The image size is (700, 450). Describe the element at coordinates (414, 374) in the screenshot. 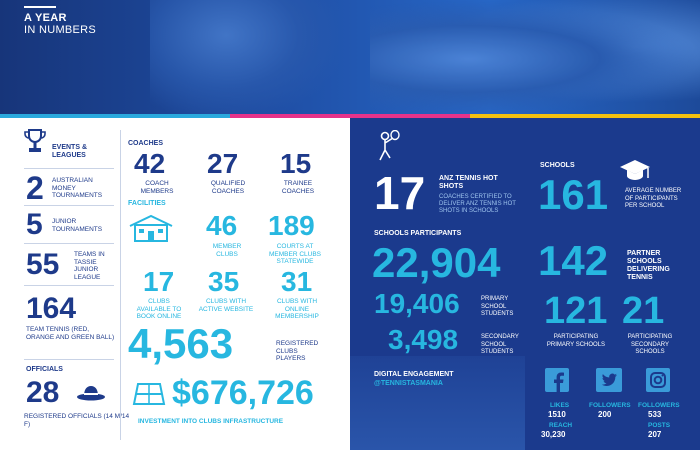

I see `digital-heading: DIGITAL ENGAGEMENT` at that location.